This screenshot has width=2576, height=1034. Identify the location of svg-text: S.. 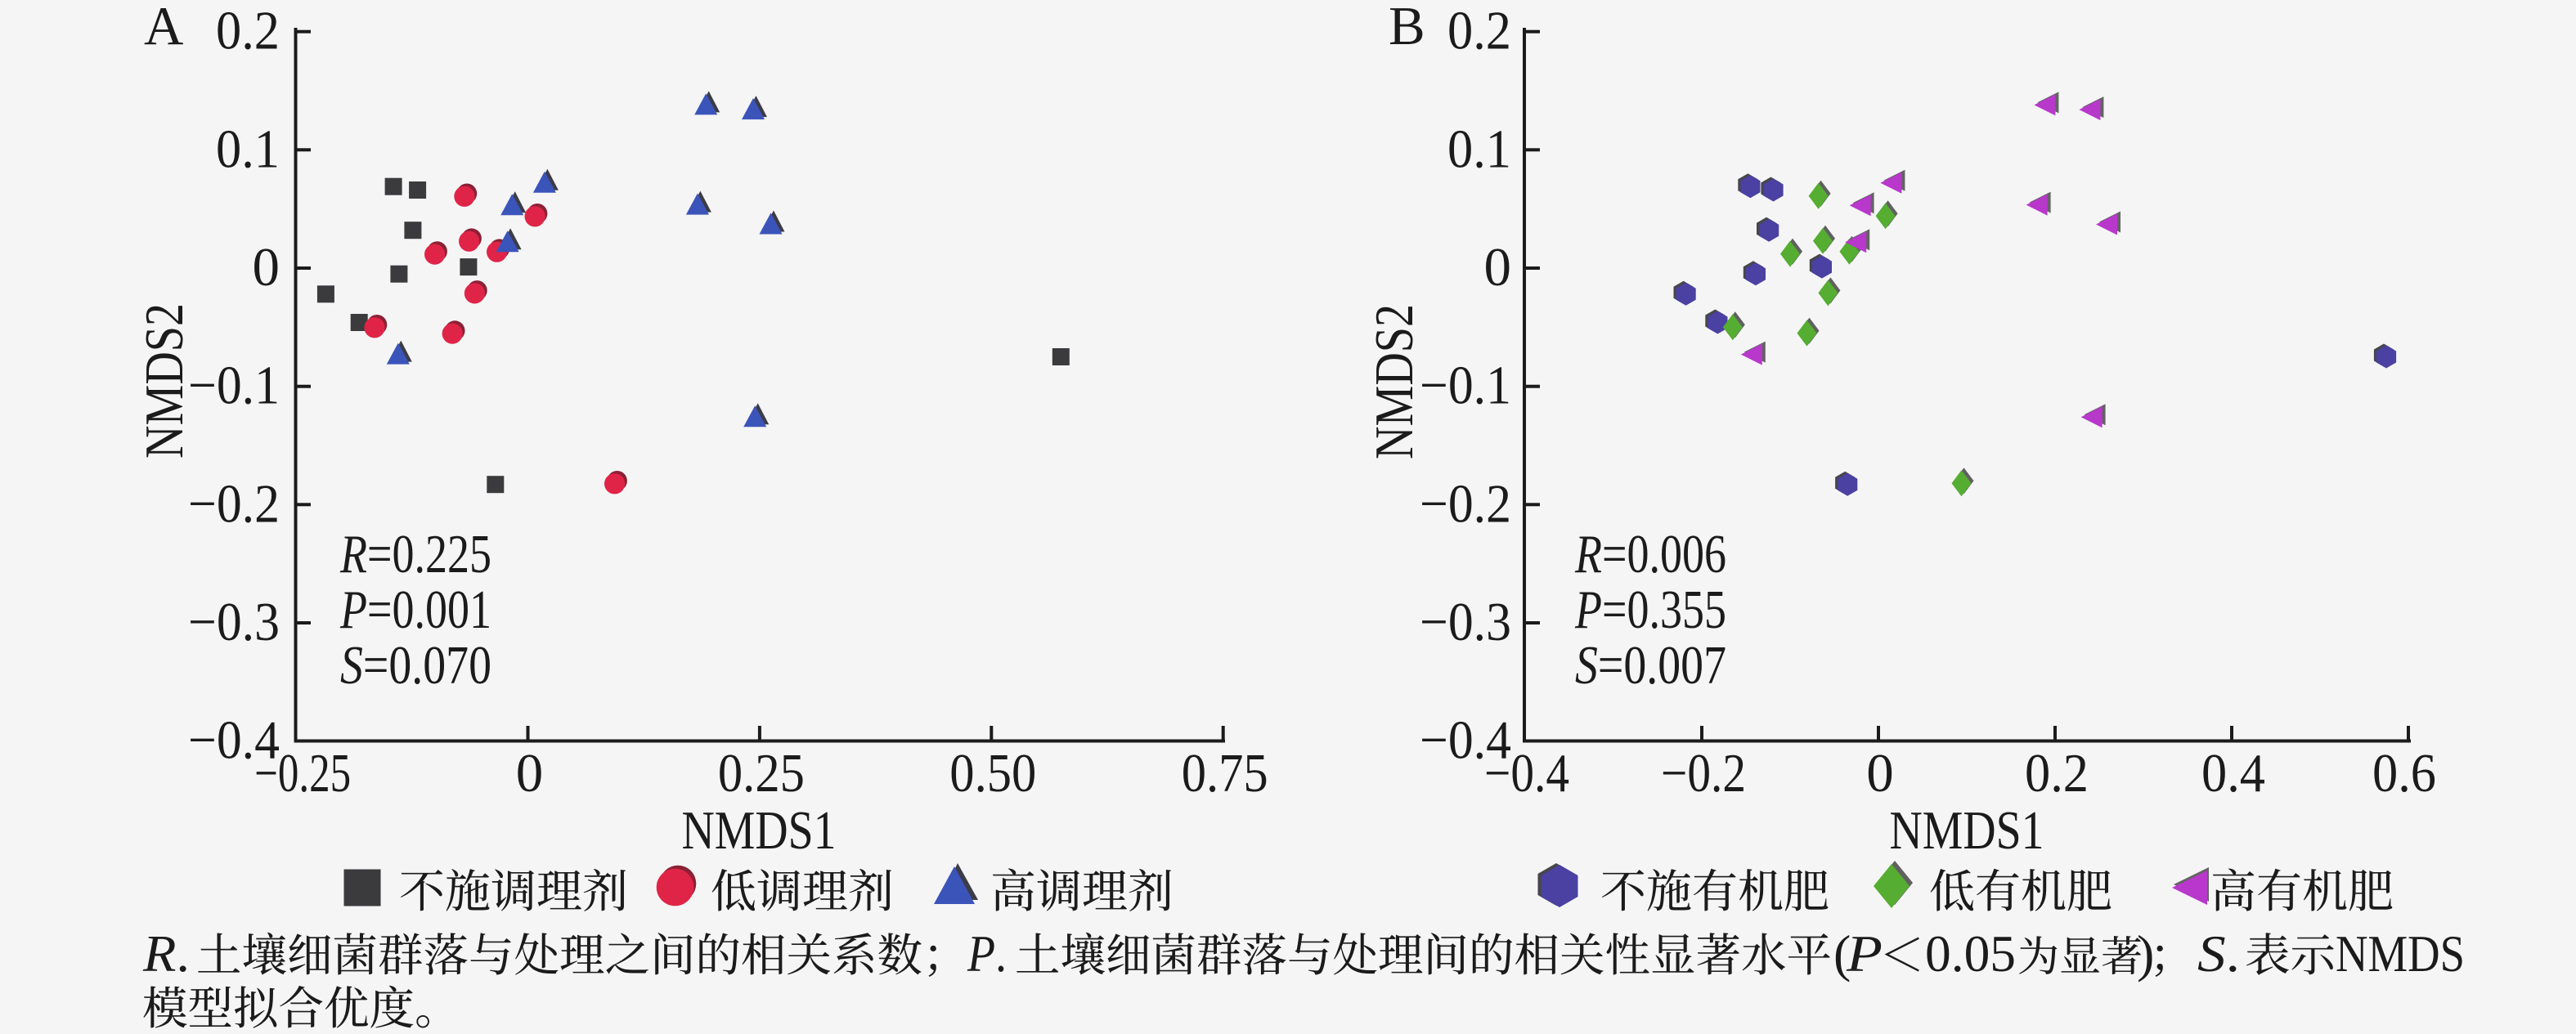
(2218, 953).